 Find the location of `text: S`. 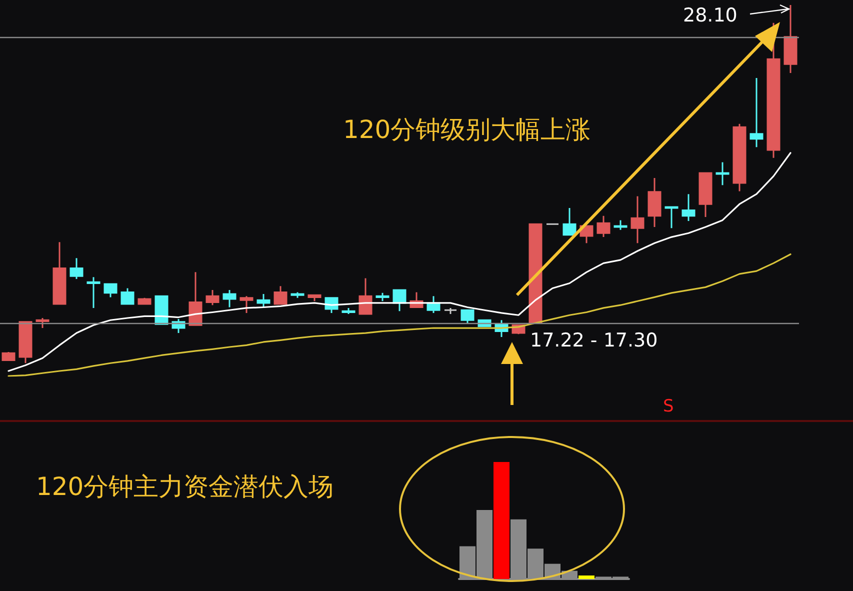

text: S is located at coordinates (668, 406).